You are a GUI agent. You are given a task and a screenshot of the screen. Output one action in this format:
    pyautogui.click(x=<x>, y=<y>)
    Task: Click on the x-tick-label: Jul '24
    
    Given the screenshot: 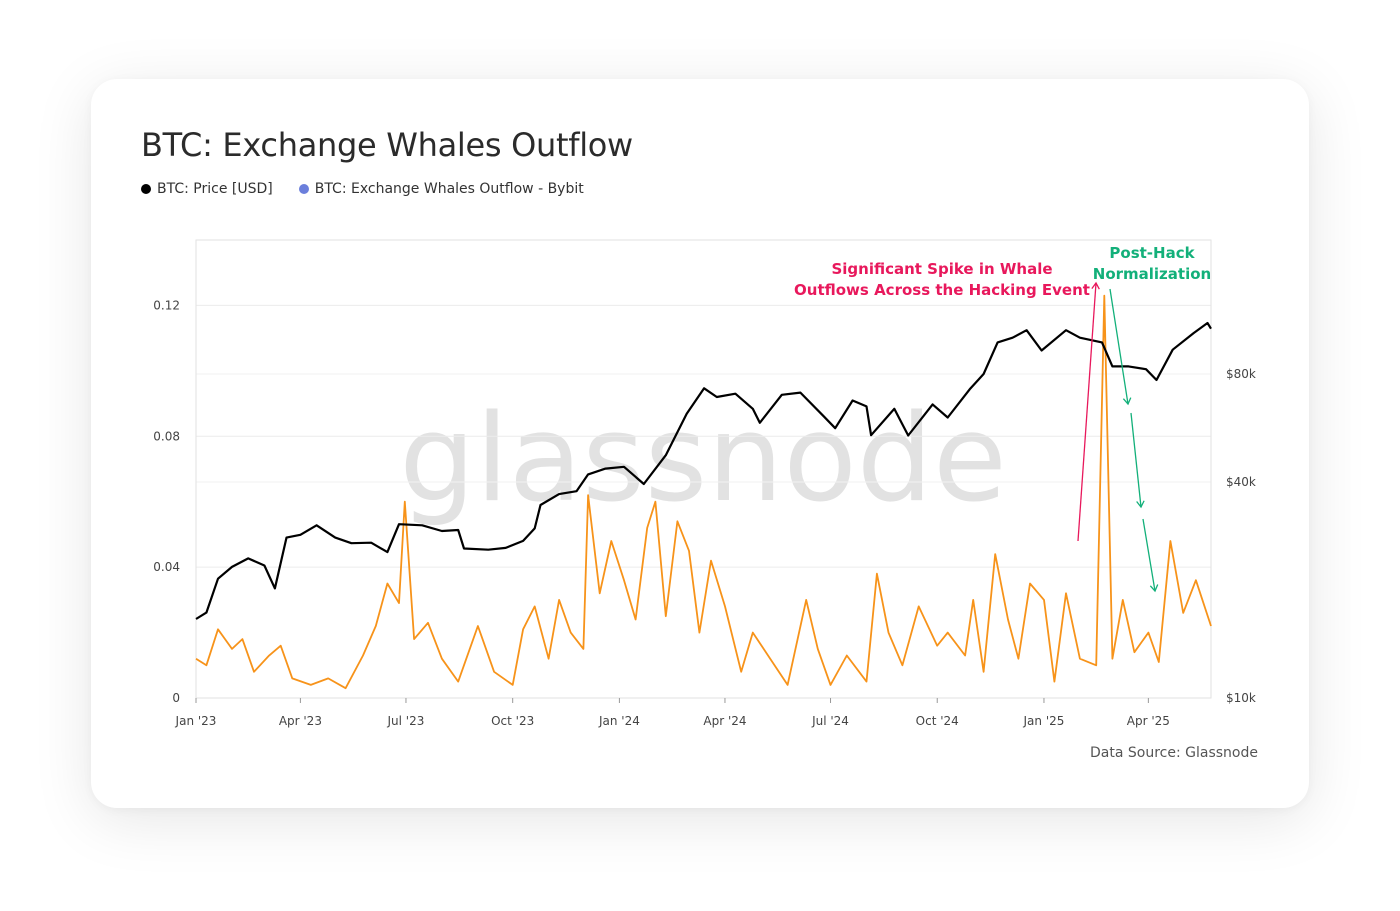 What is the action you would take?
    pyautogui.click(x=830, y=721)
    